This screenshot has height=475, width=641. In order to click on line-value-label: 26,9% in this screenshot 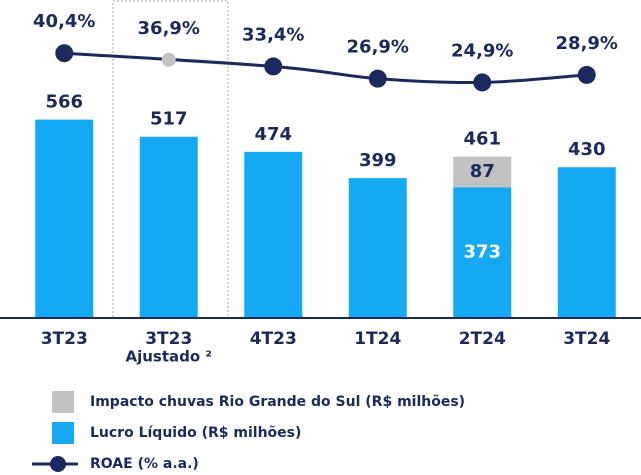, I will do `click(378, 47)`.